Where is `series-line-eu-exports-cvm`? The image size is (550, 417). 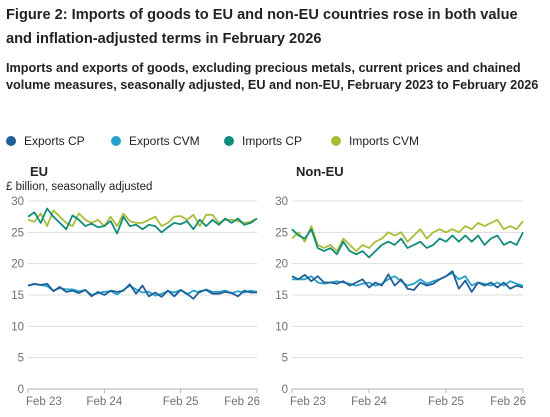 series-line-eu-exports-cvm is located at coordinates (142, 290).